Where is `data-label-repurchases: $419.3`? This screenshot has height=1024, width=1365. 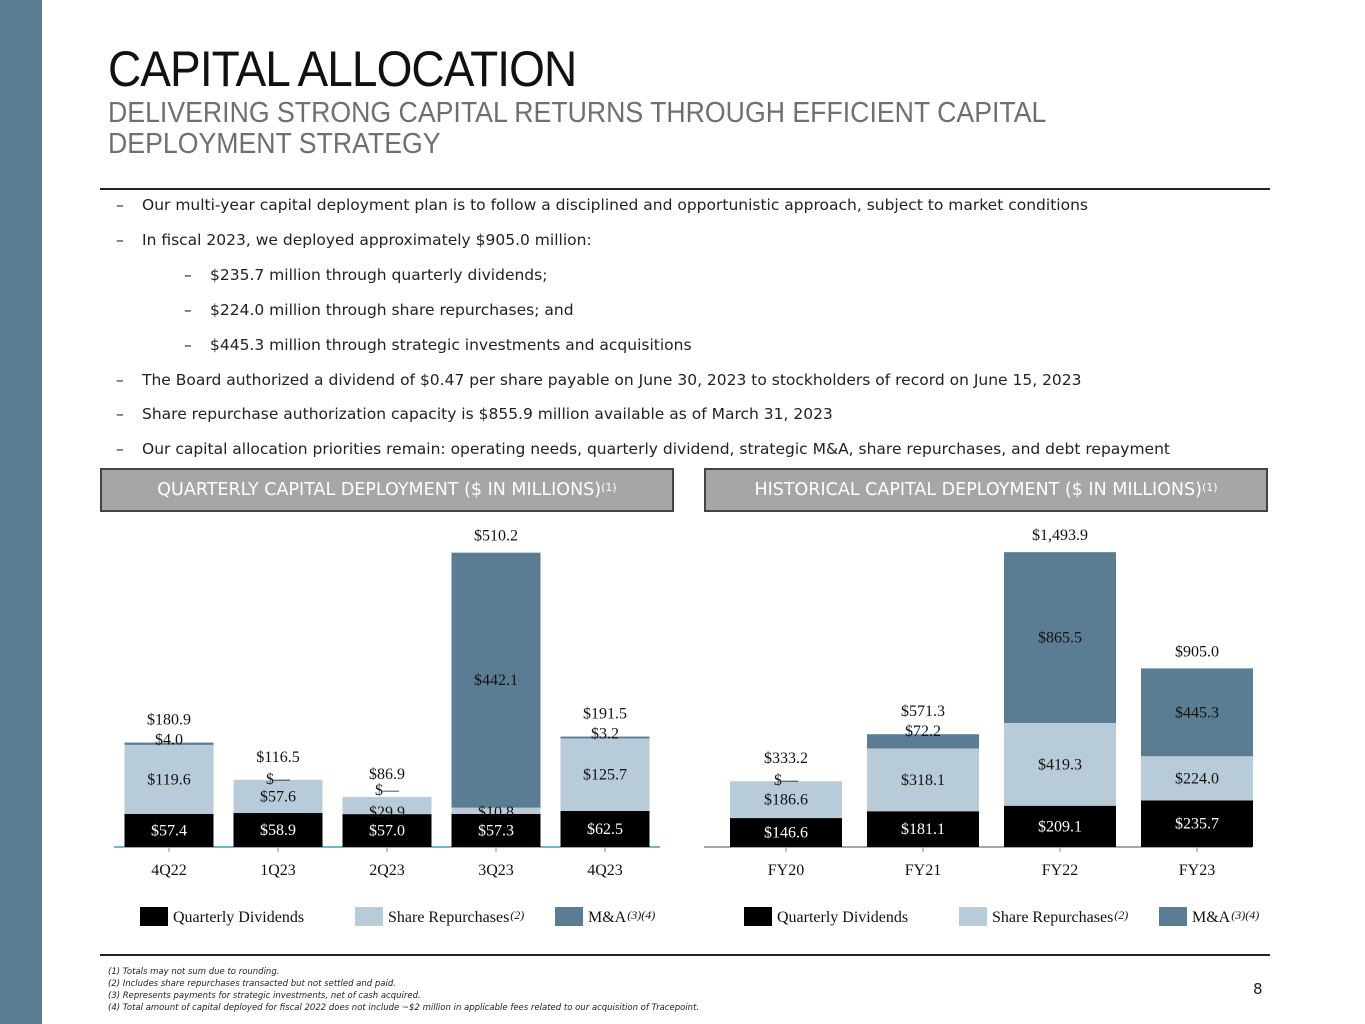 data-label-repurchases: $419.3 is located at coordinates (1060, 764).